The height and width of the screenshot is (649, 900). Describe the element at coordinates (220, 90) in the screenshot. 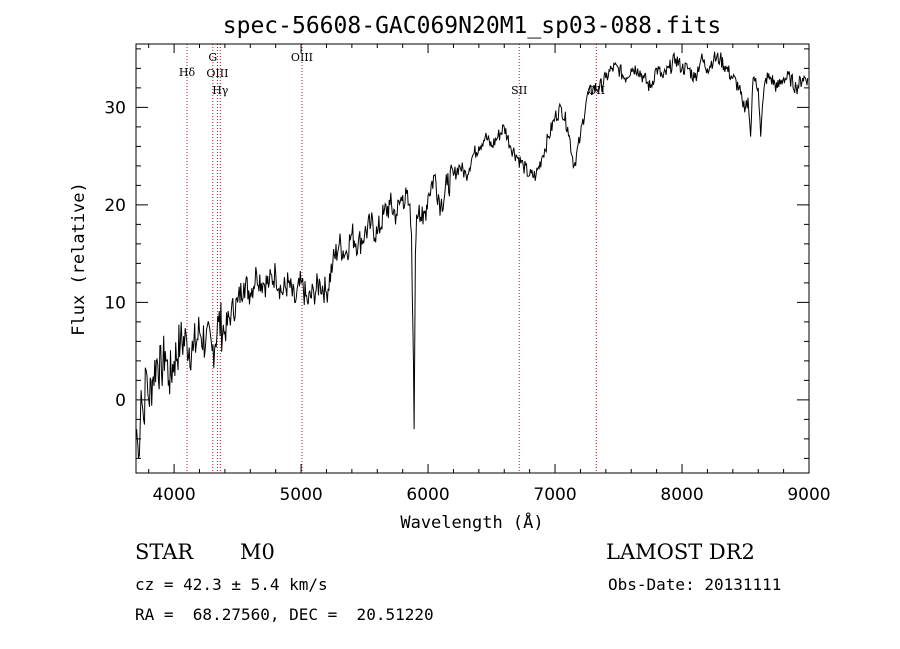

I see `line-label-3: Hγ` at that location.